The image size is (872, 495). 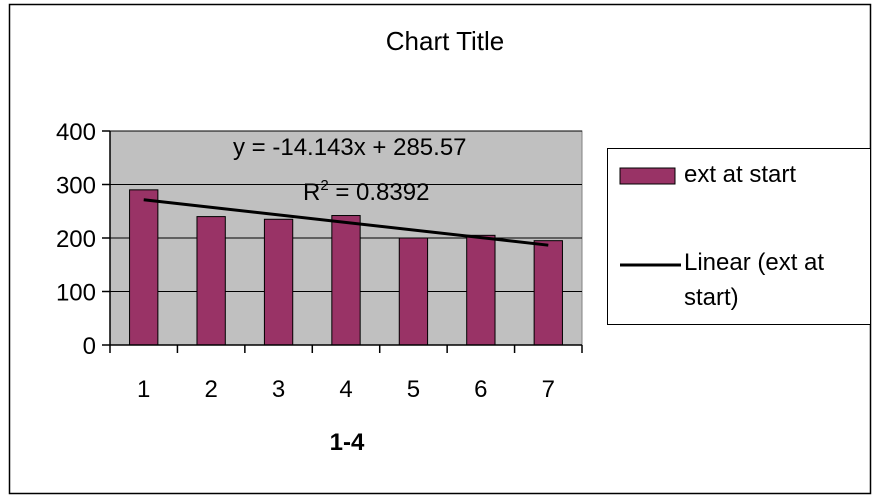 I want to click on y-tick-label-400: 400, so click(x=76, y=132).